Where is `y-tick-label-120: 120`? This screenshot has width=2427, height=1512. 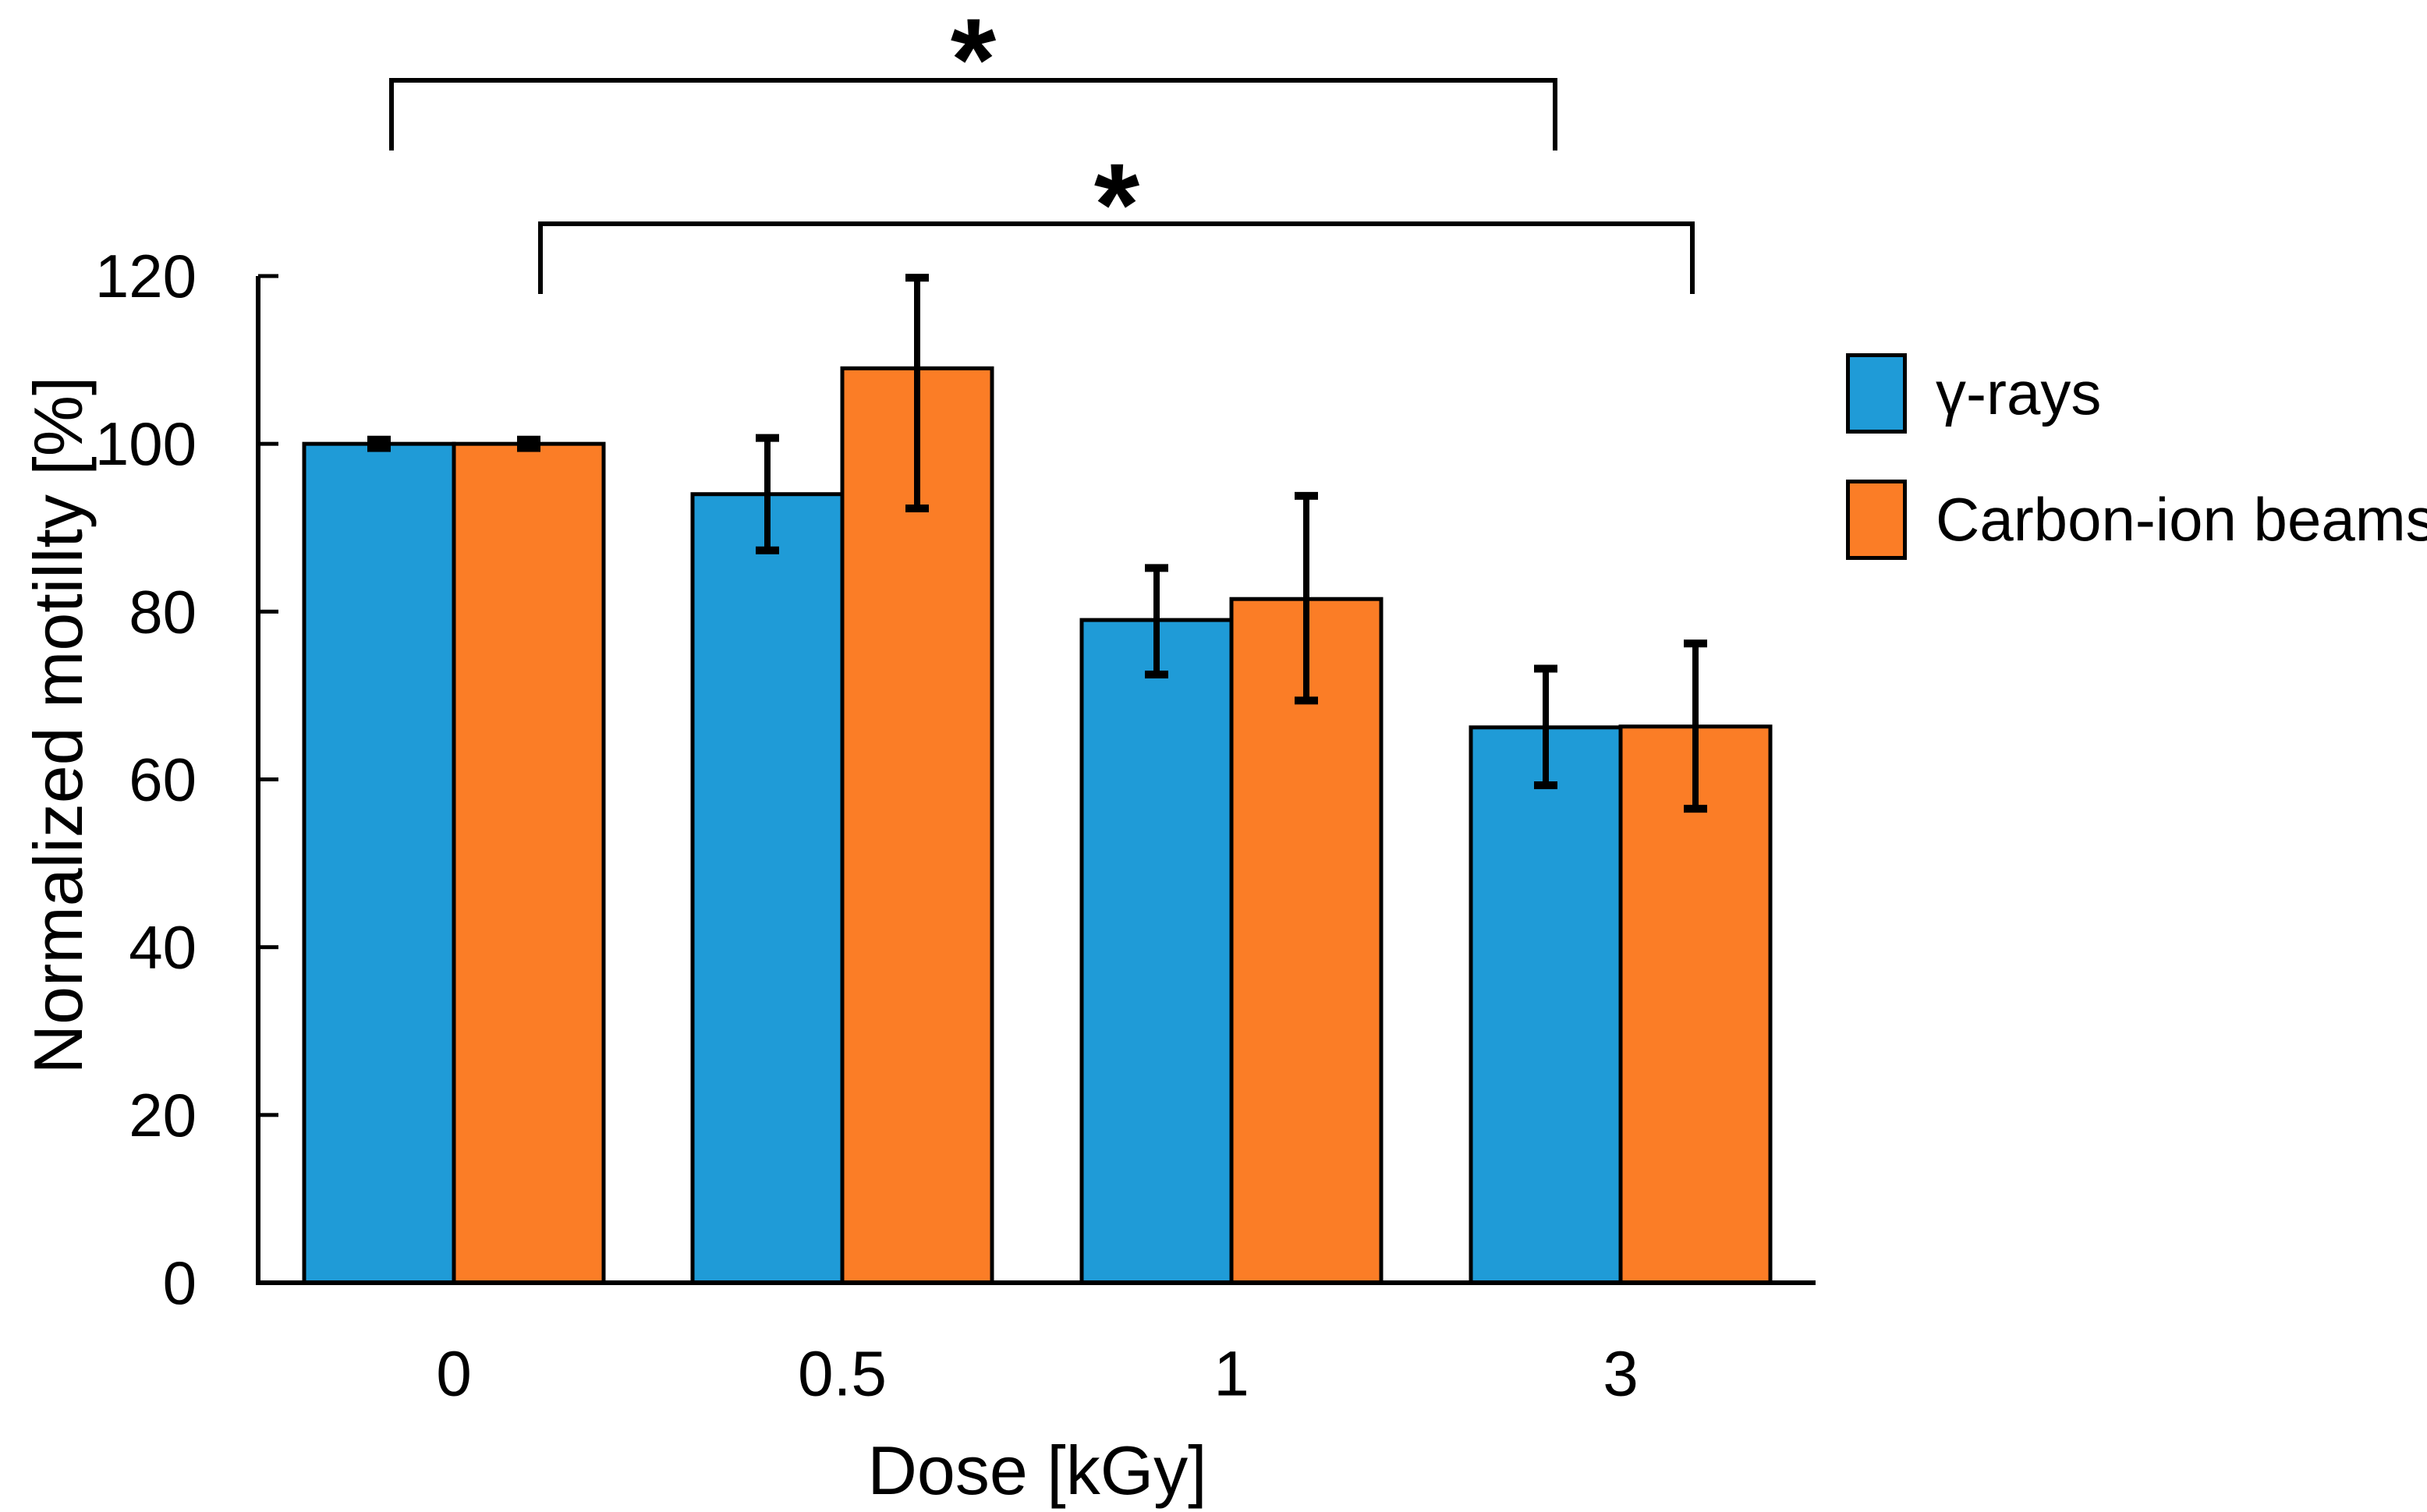
y-tick-label-120: 120 is located at coordinates (146, 276).